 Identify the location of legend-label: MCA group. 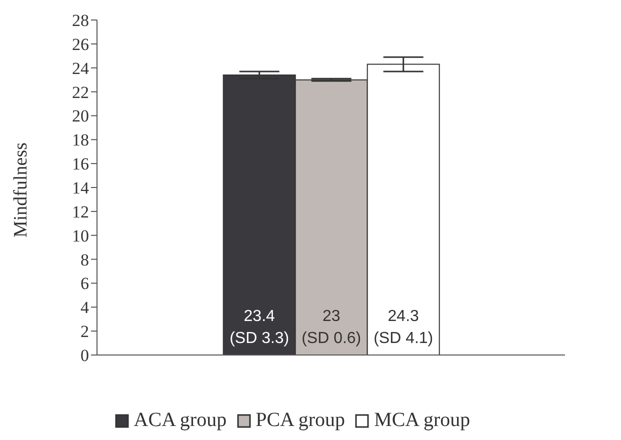
(422, 420).